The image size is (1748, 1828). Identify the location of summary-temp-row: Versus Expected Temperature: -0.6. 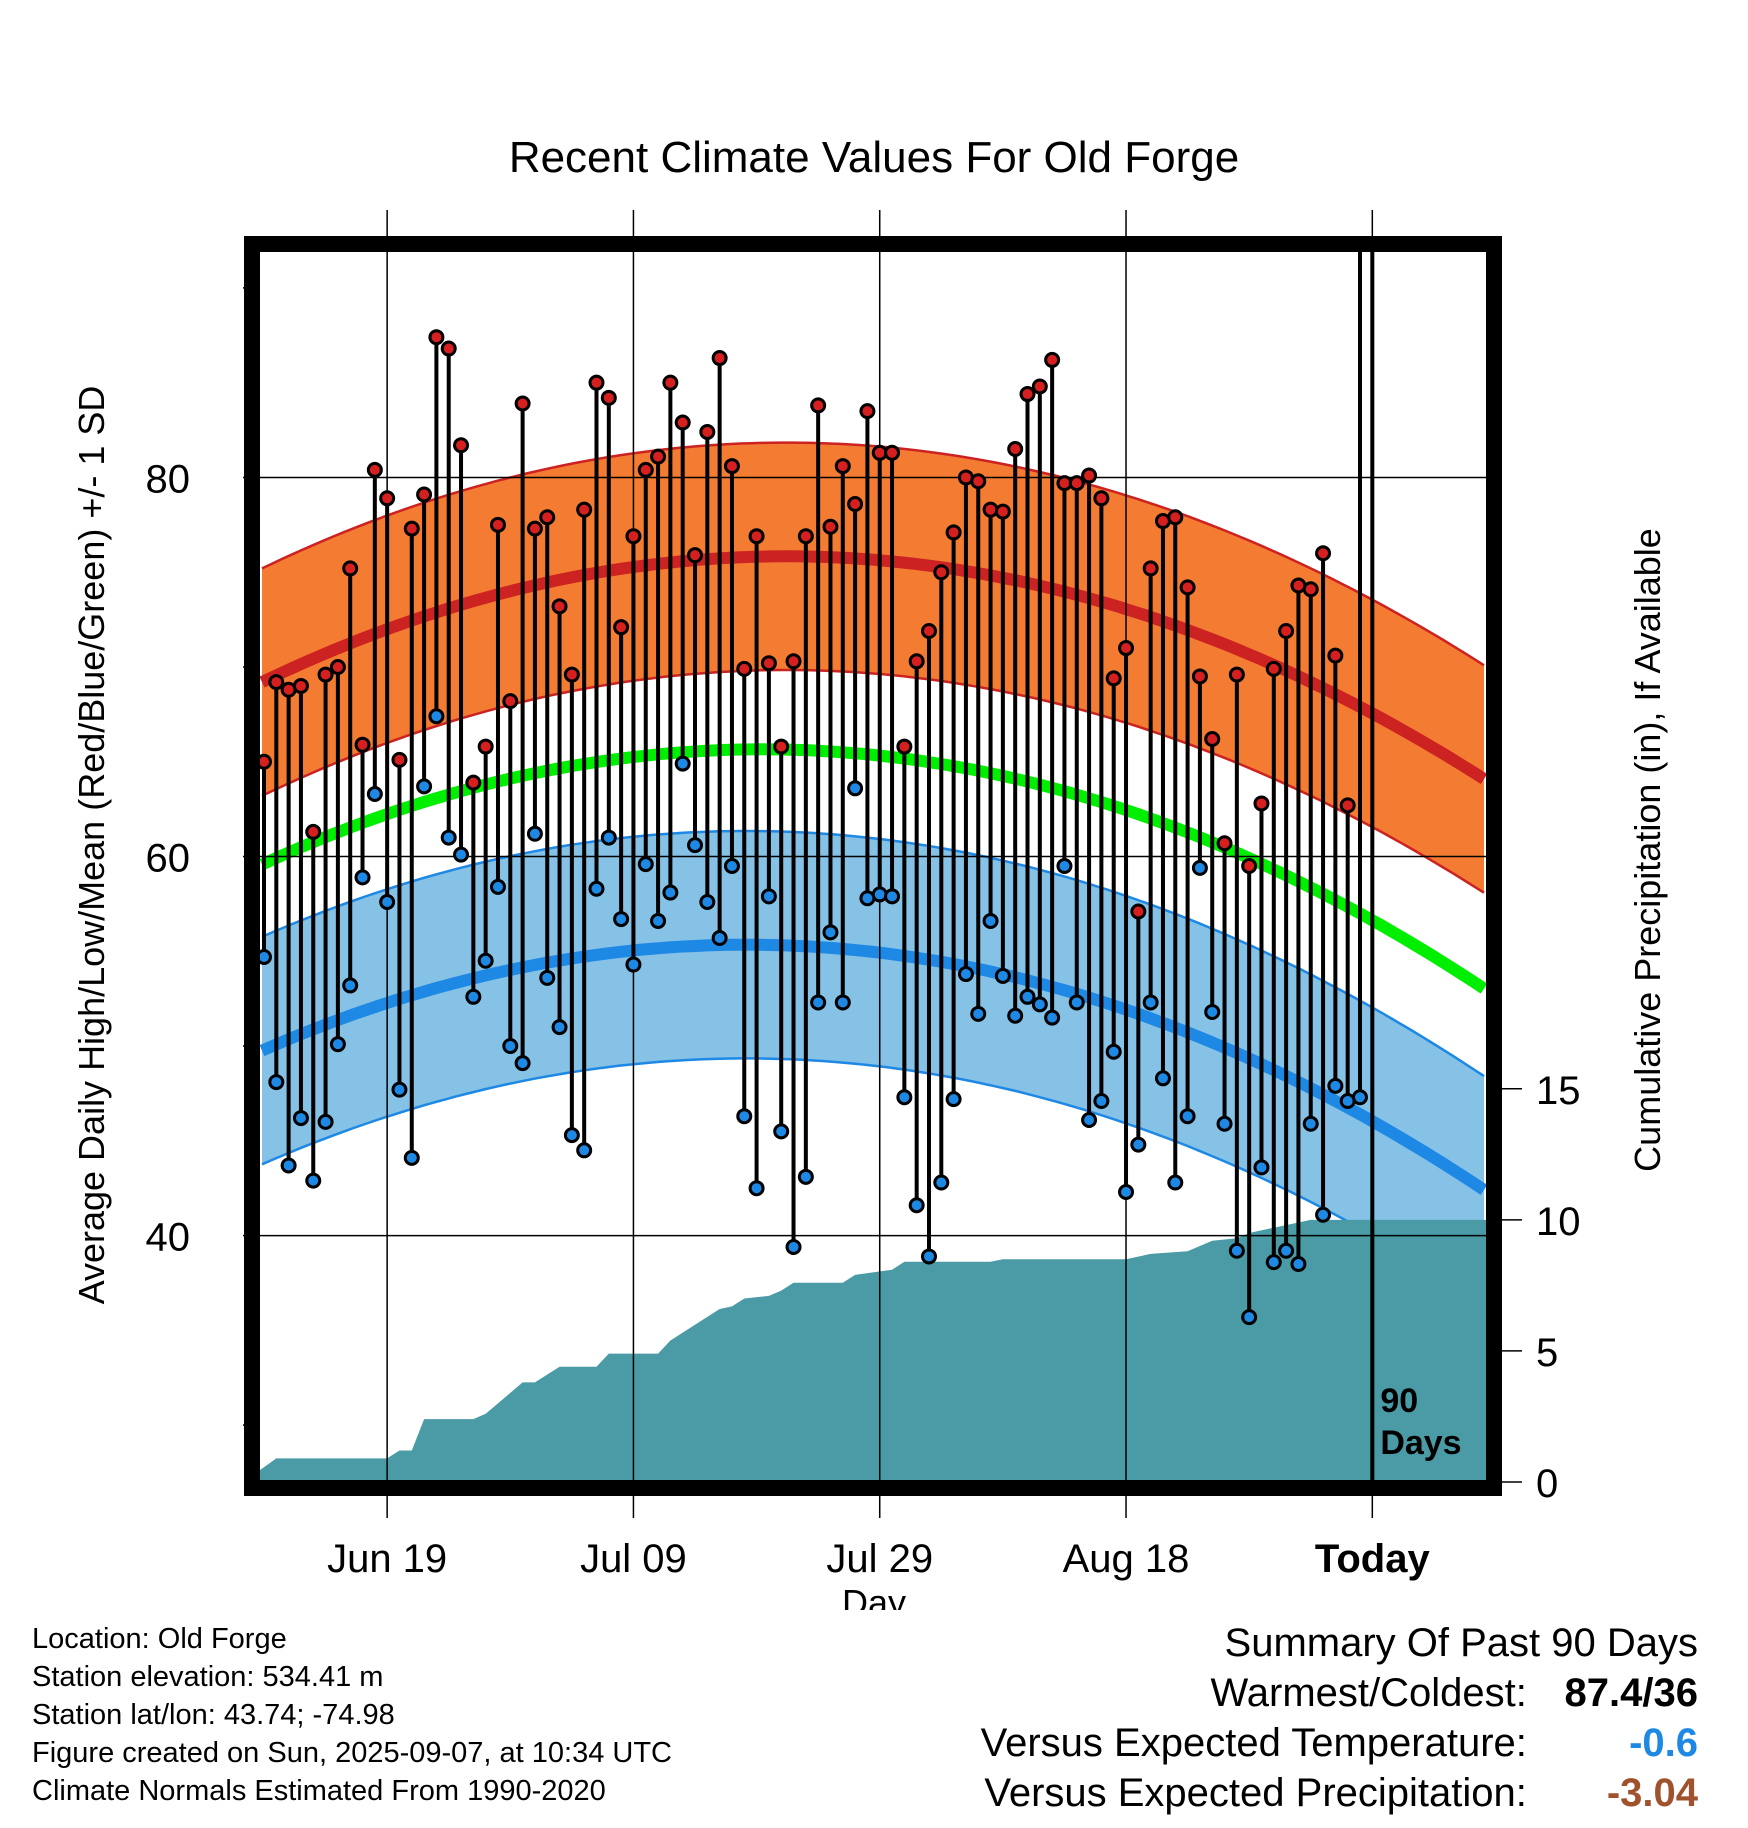
(1339, 1743).